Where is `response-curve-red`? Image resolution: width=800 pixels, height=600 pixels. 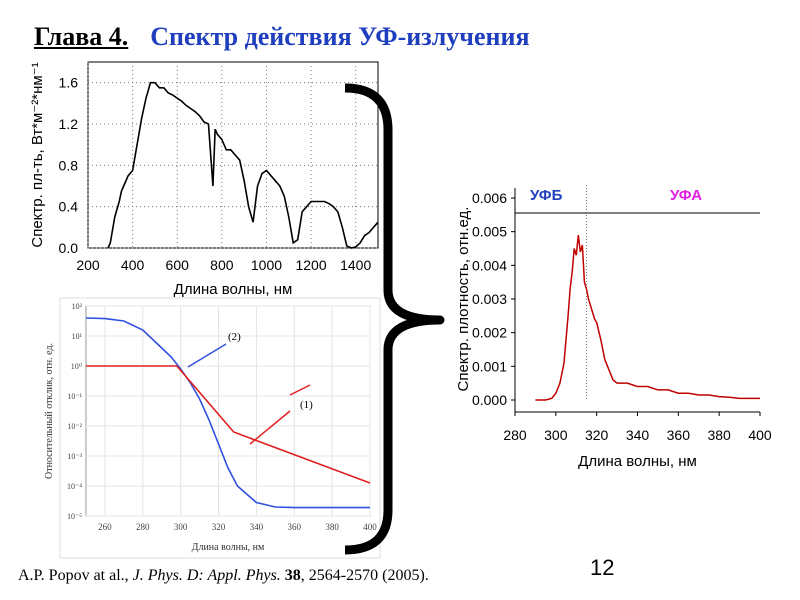
response-curve-red is located at coordinates (228, 424).